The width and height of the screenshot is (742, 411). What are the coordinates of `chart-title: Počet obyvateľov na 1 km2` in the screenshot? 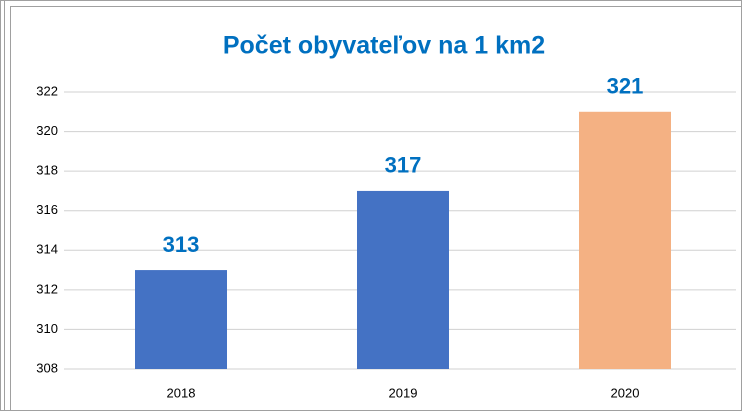 It's located at (384, 46).